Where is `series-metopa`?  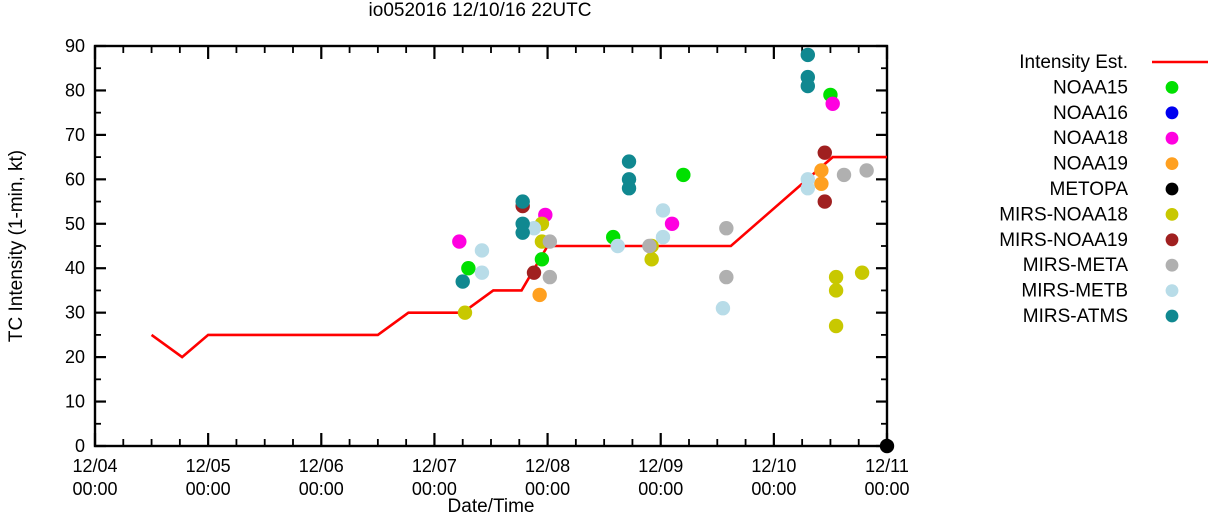
series-metopa is located at coordinates (887, 446).